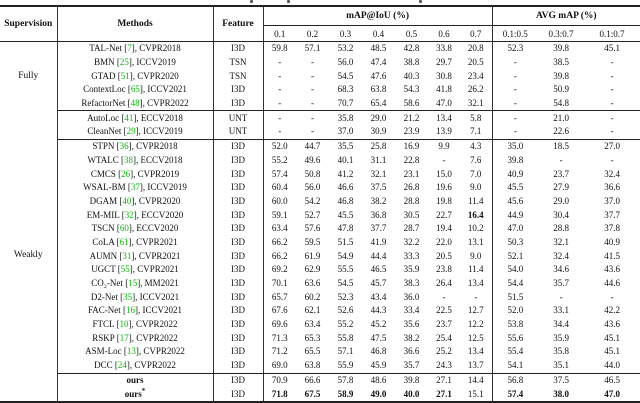 The height and width of the screenshot is (403, 640). Describe the element at coordinates (476, 352) in the screenshot. I see `map-value-cell: 13.4` at that location.